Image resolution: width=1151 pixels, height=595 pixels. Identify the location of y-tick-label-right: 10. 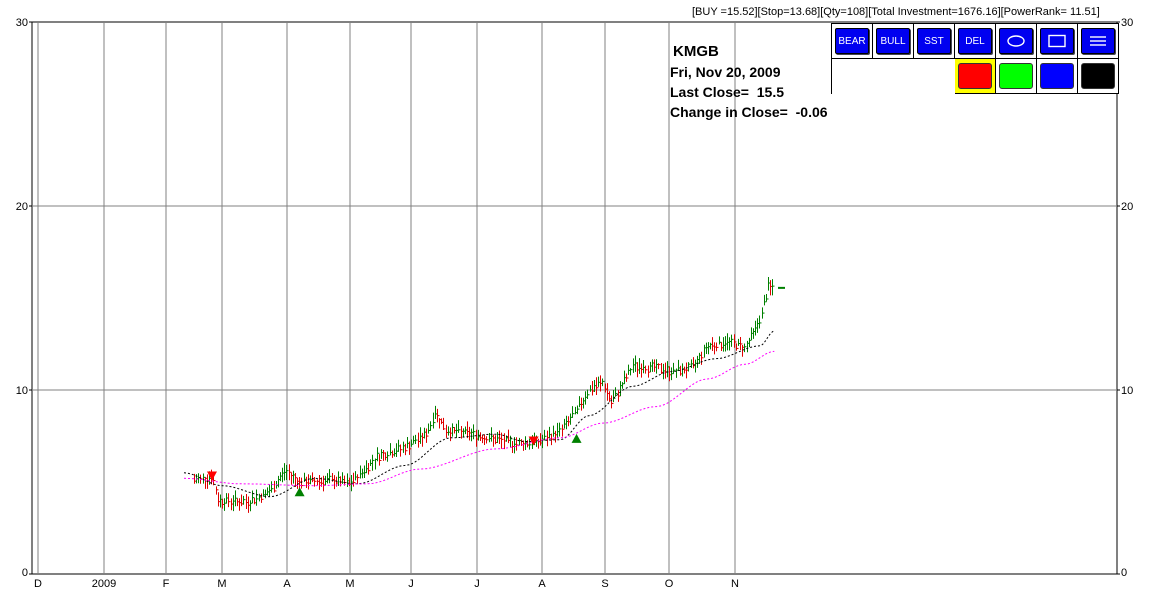
(1127, 391).